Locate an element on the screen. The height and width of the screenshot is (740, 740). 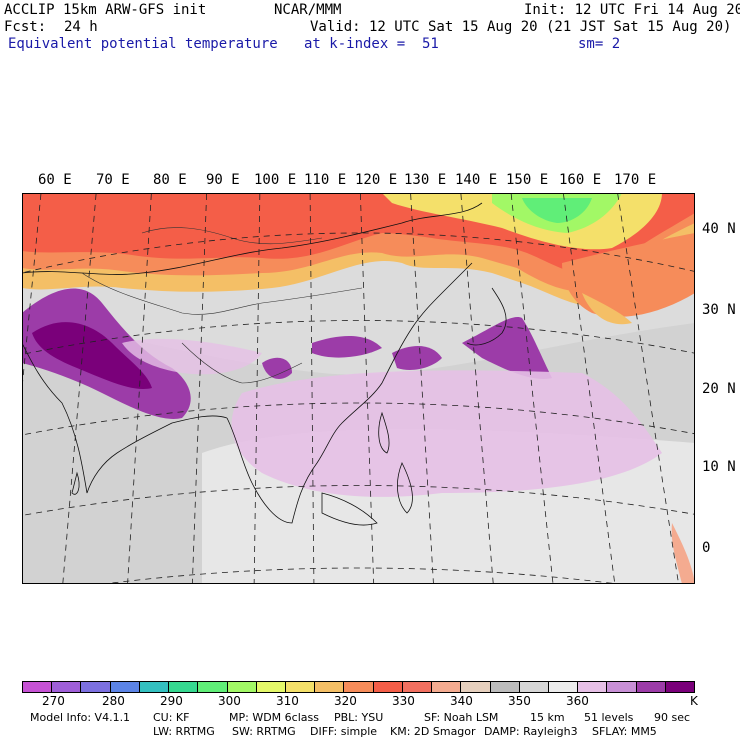
lon-label: 160 E is located at coordinates (580, 180).